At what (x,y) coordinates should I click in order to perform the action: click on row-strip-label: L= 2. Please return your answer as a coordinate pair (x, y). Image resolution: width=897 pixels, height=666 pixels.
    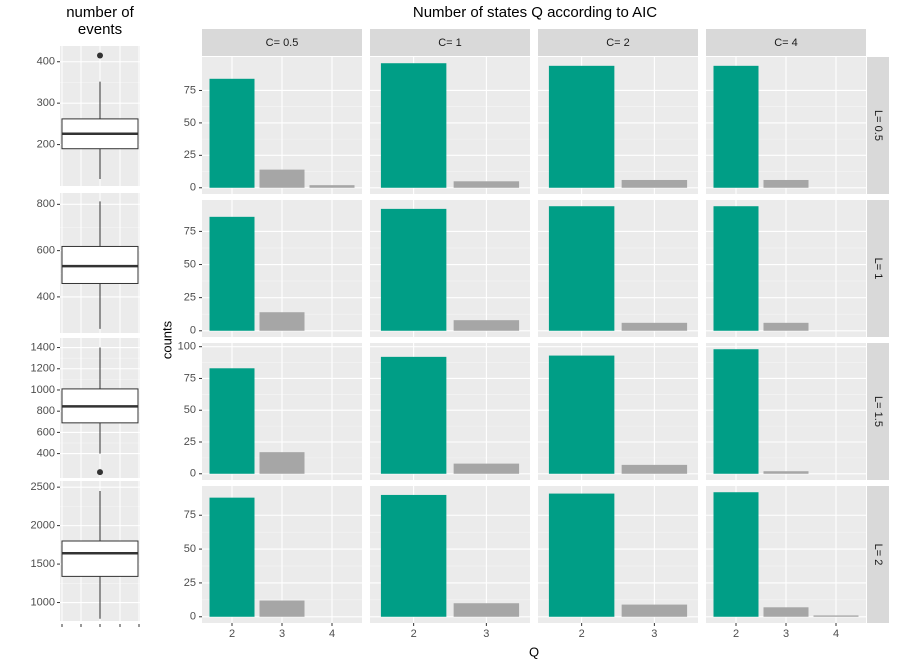
    Looking at the image, I should click on (878, 555).